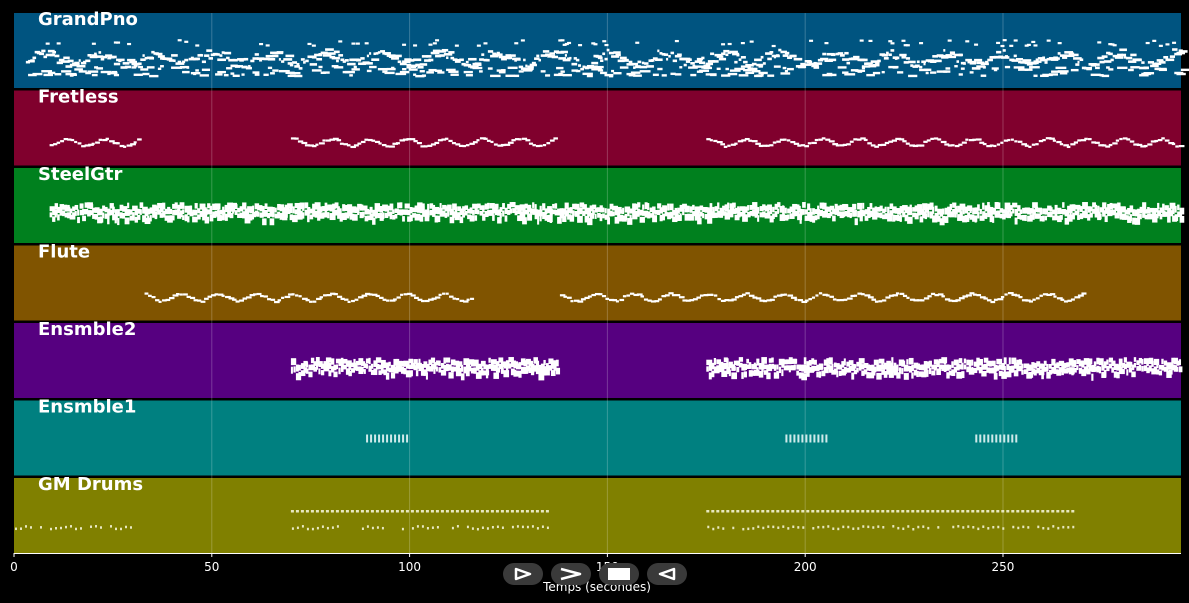  Describe the element at coordinates (619, 574) in the screenshot. I see `stop-button` at that location.